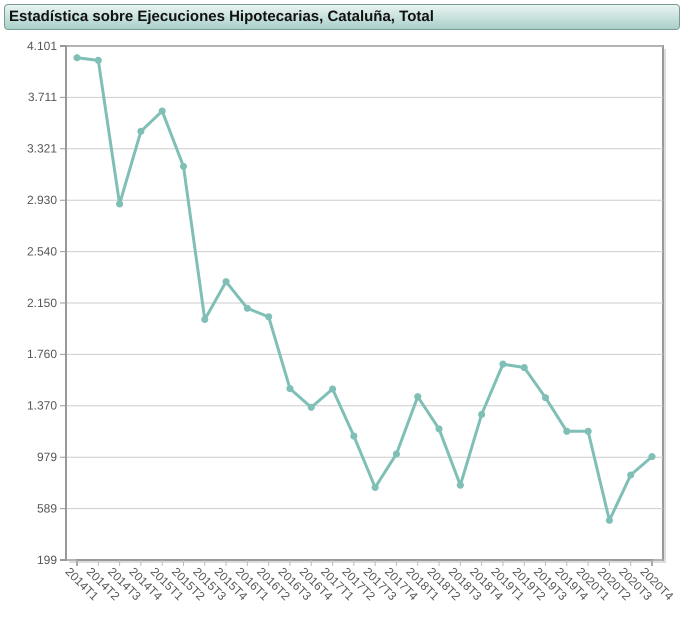  I want to click on y-tick-label: 4.101, so click(42, 45).